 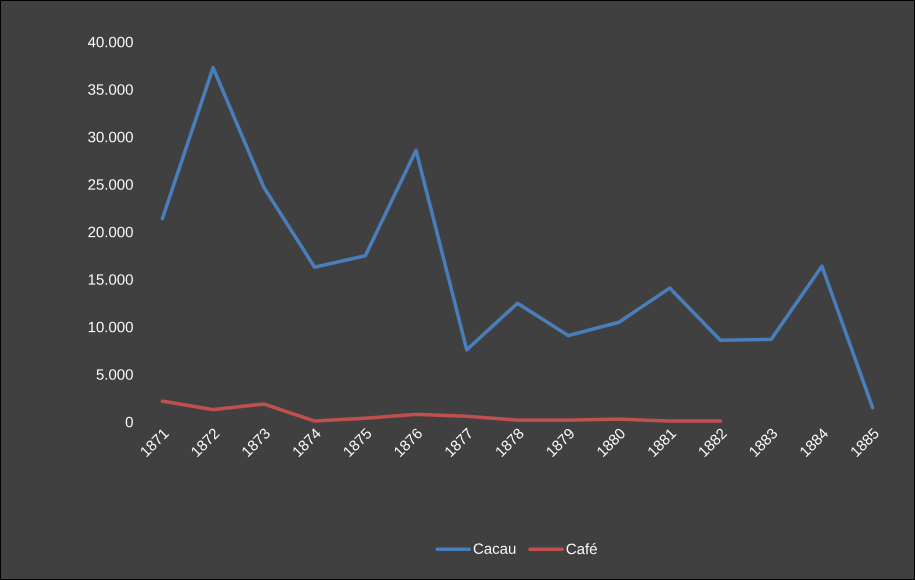 What do you see at coordinates (441, 411) in the screenshot?
I see `line-series` at bounding box center [441, 411].